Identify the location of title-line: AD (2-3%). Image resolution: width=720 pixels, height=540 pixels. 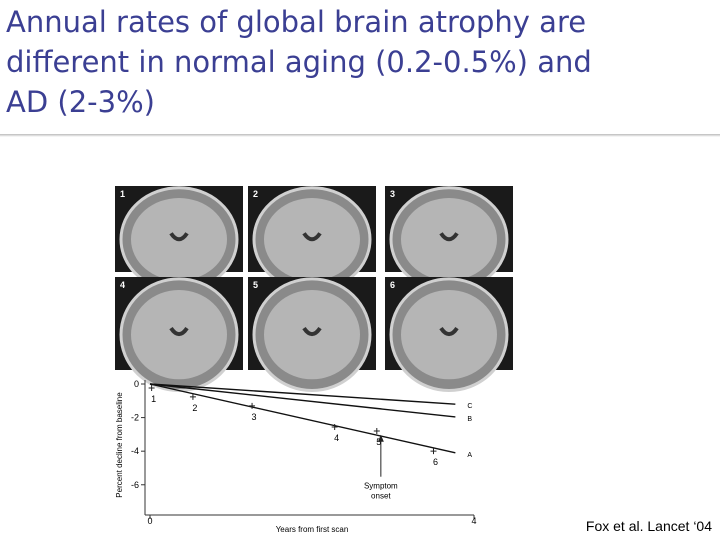
(80, 102).